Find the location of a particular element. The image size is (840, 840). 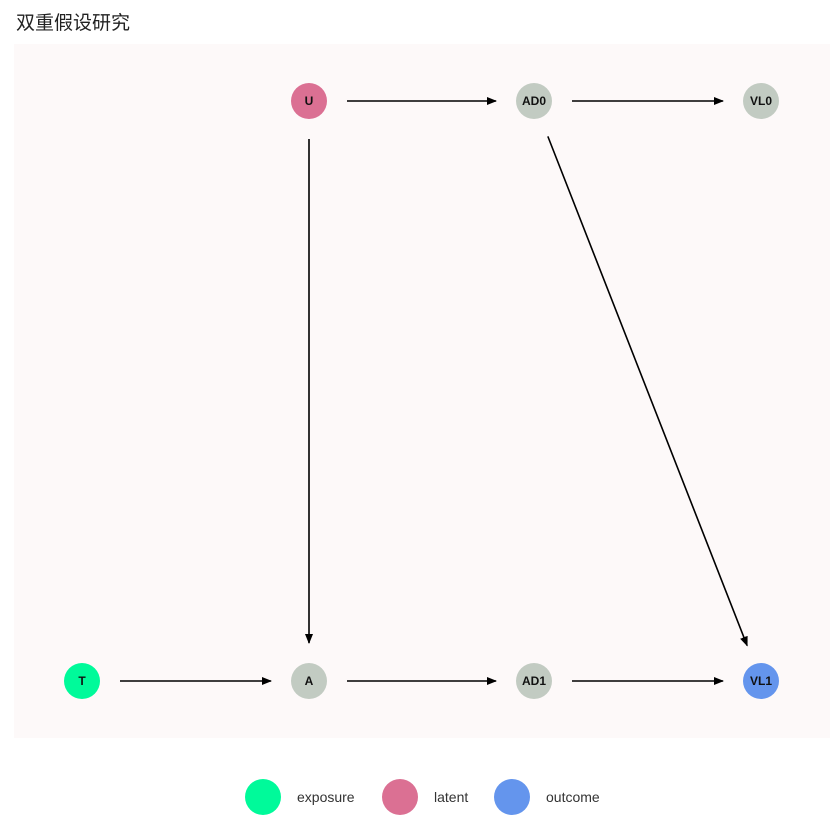

node-circle-ad0 is located at coordinates (534, 101).